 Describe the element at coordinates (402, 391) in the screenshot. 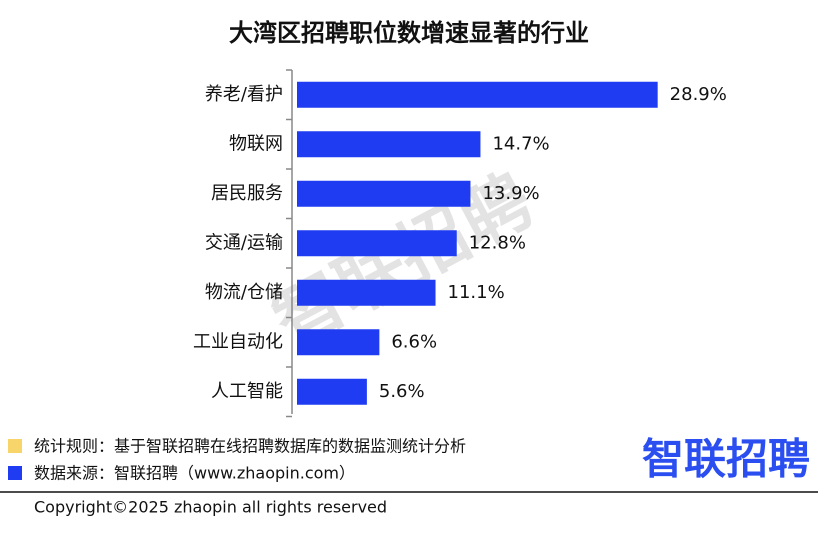

I see `data-label: 5.6%` at that location.